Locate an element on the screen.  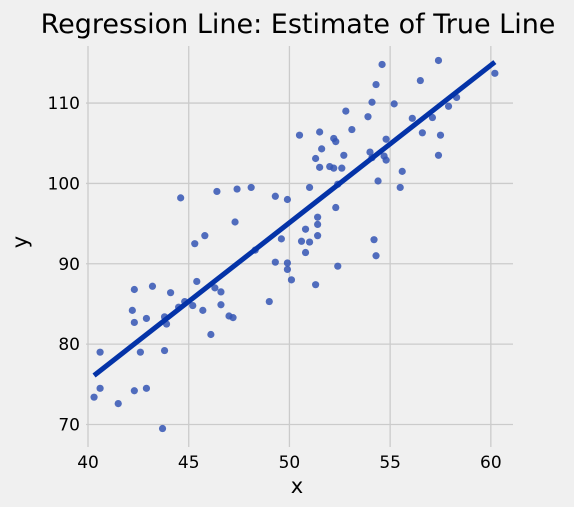
y-axis-label: y is located at coordinates (20, 242).